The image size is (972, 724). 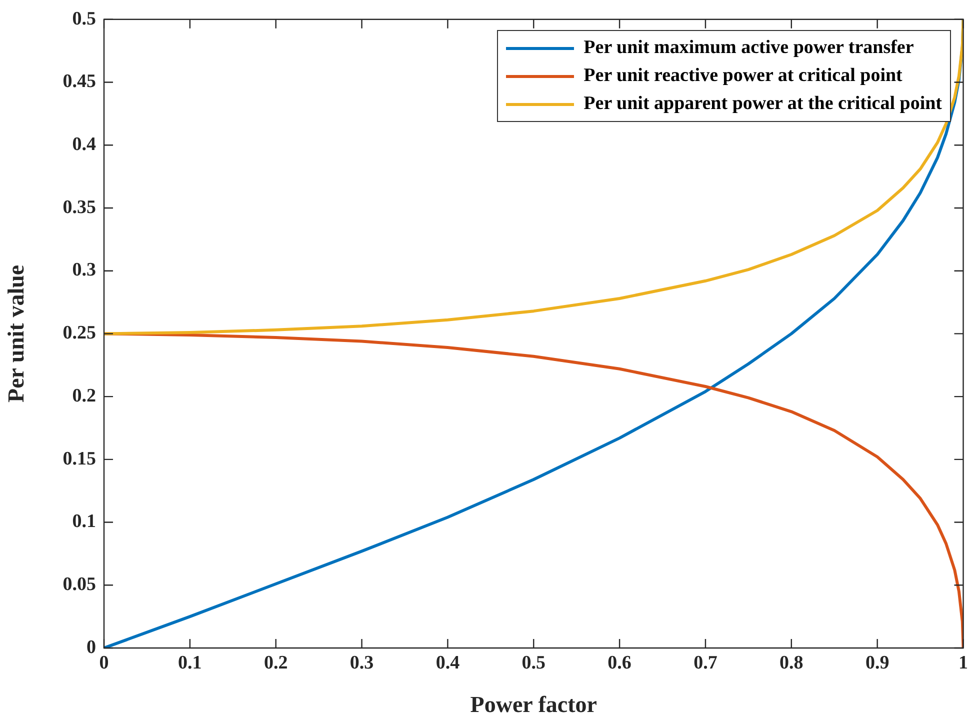 I want to click on legend-label: Per unit apparent power at the critical point, so click(x=763, y=104).